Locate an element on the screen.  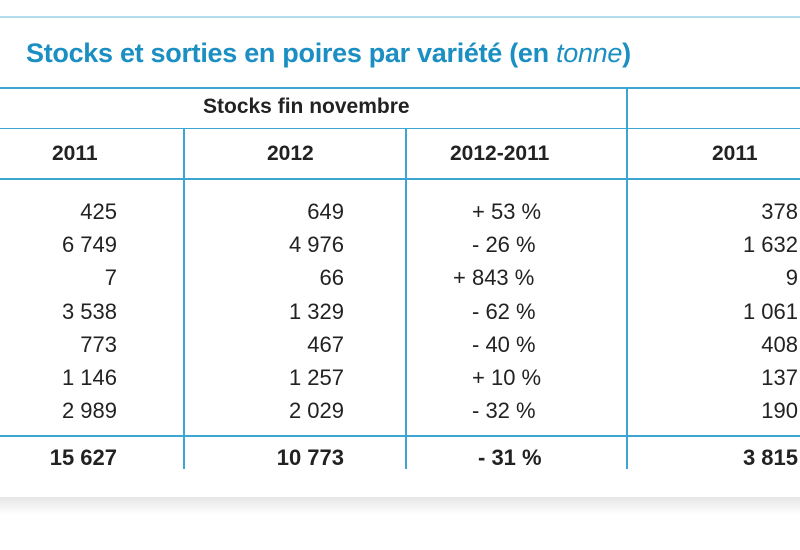
title-unit: tonne is located at coordinates (589, 53).